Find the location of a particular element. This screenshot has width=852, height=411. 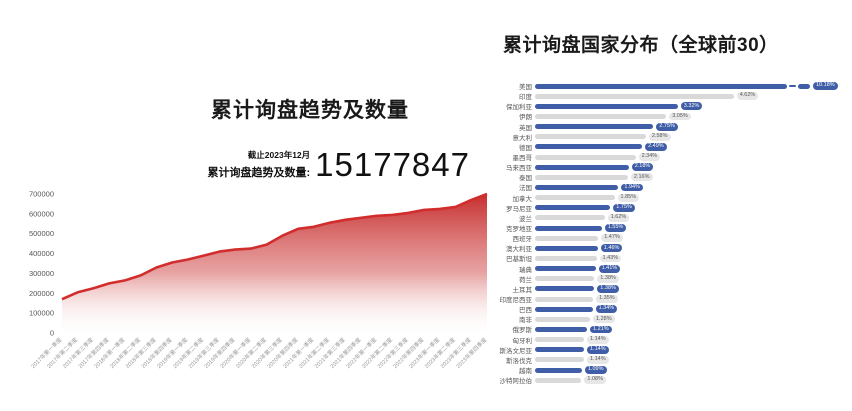

right-chart-title: 累计询盘国家分布（全球前30） is located at coordinates (641, 45).